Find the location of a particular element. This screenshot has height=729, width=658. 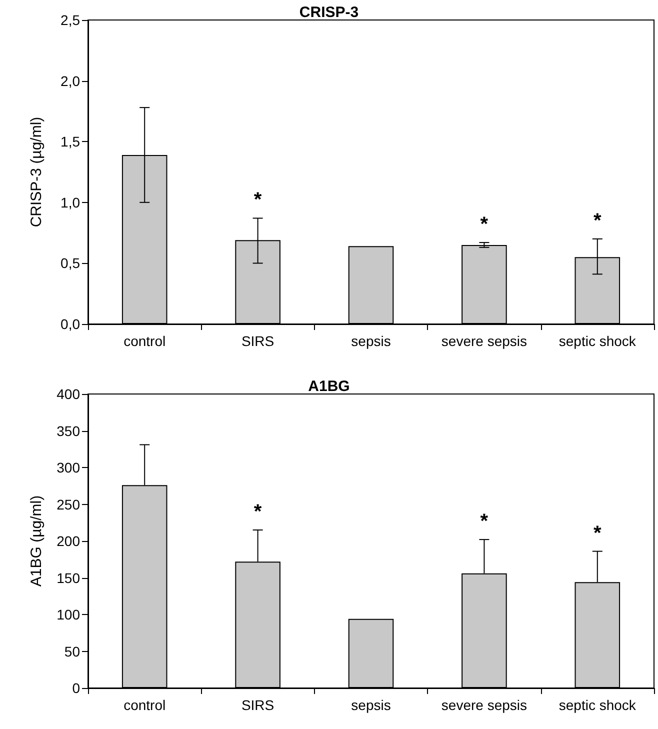

y-tick-label: 2,5 is located at coordinates (70, 20).